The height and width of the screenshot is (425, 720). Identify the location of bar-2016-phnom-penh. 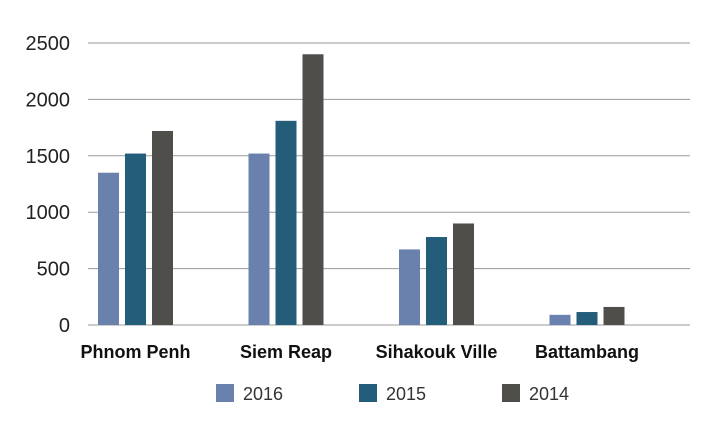
(108, 248).